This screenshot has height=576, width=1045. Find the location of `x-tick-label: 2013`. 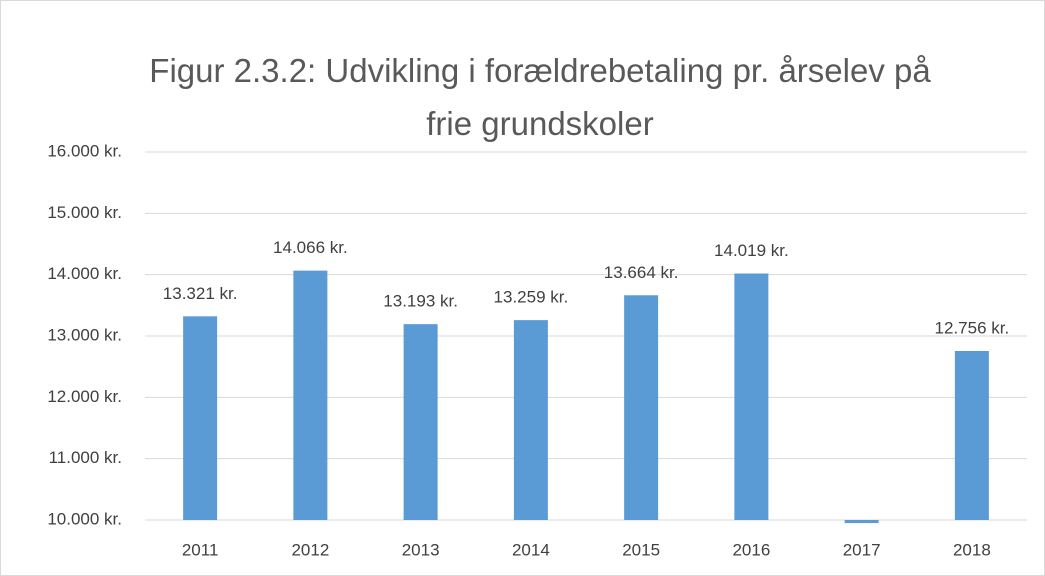

x-tick-label: 2013 is located at coordinates (421, 549).